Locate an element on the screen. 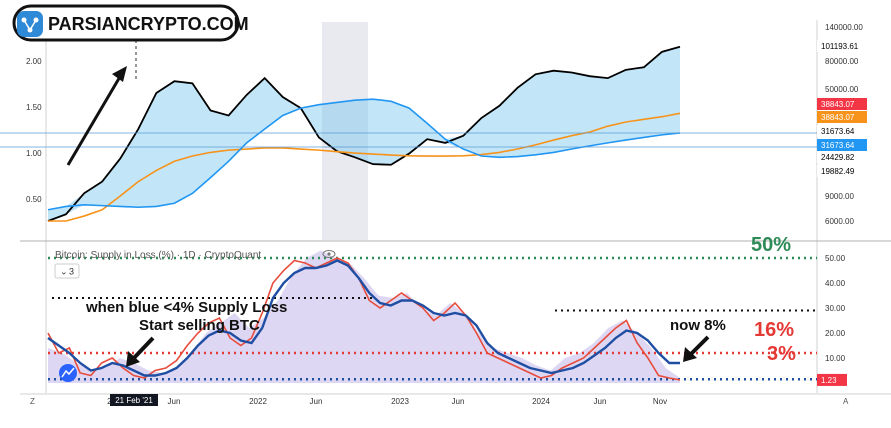 Image resolution: width=891 pixels, height=428 pixels. price-tag: 19882.49 is located at coordinates (842, 171).